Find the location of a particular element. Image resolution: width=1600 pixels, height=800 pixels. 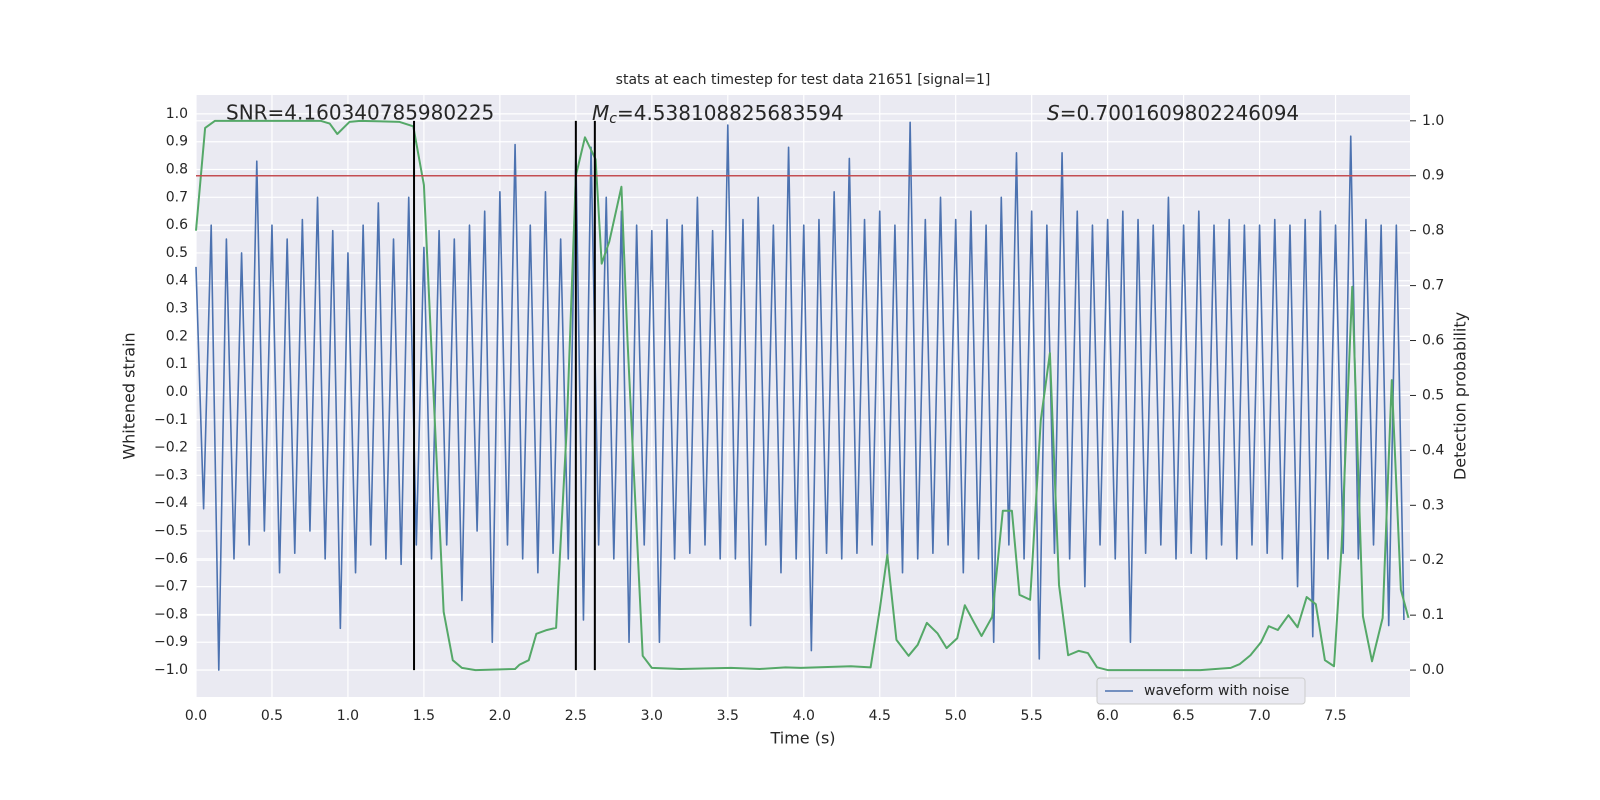

x-tick-label: 0.0 is located at coordinates (196, 716).